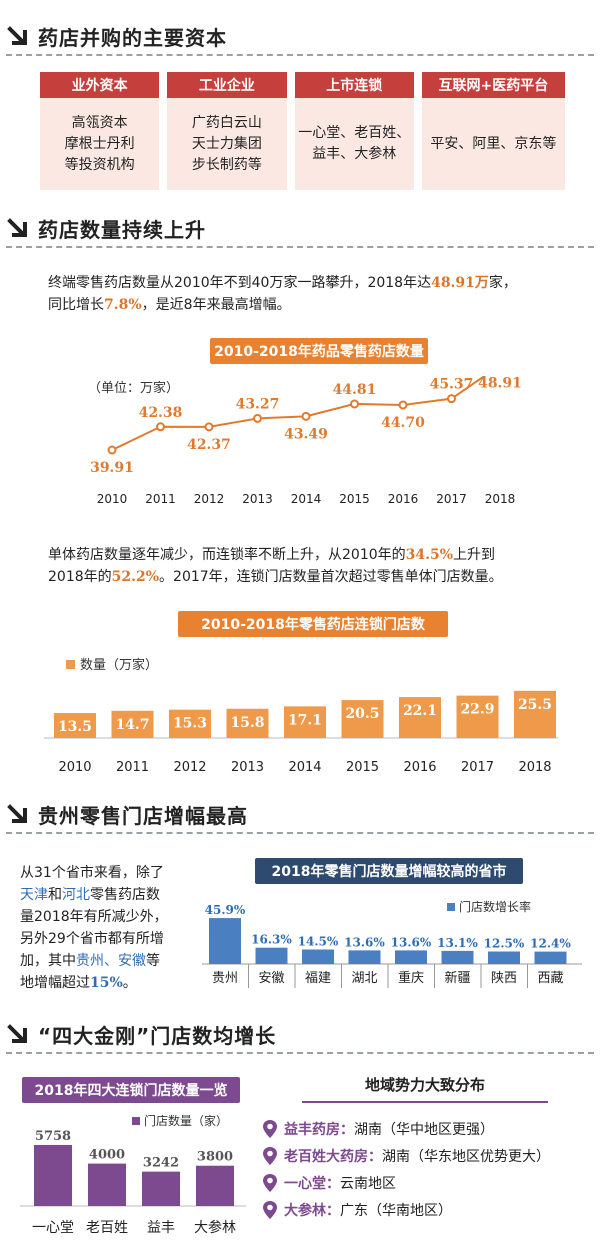 Image resolution: width=600 pixels, height=1242 pixels. What do you see at coordinates (312, 1183) in the screenshot?
I see `region-item-name: 一心堂：` at bounding box center [312, 1183].